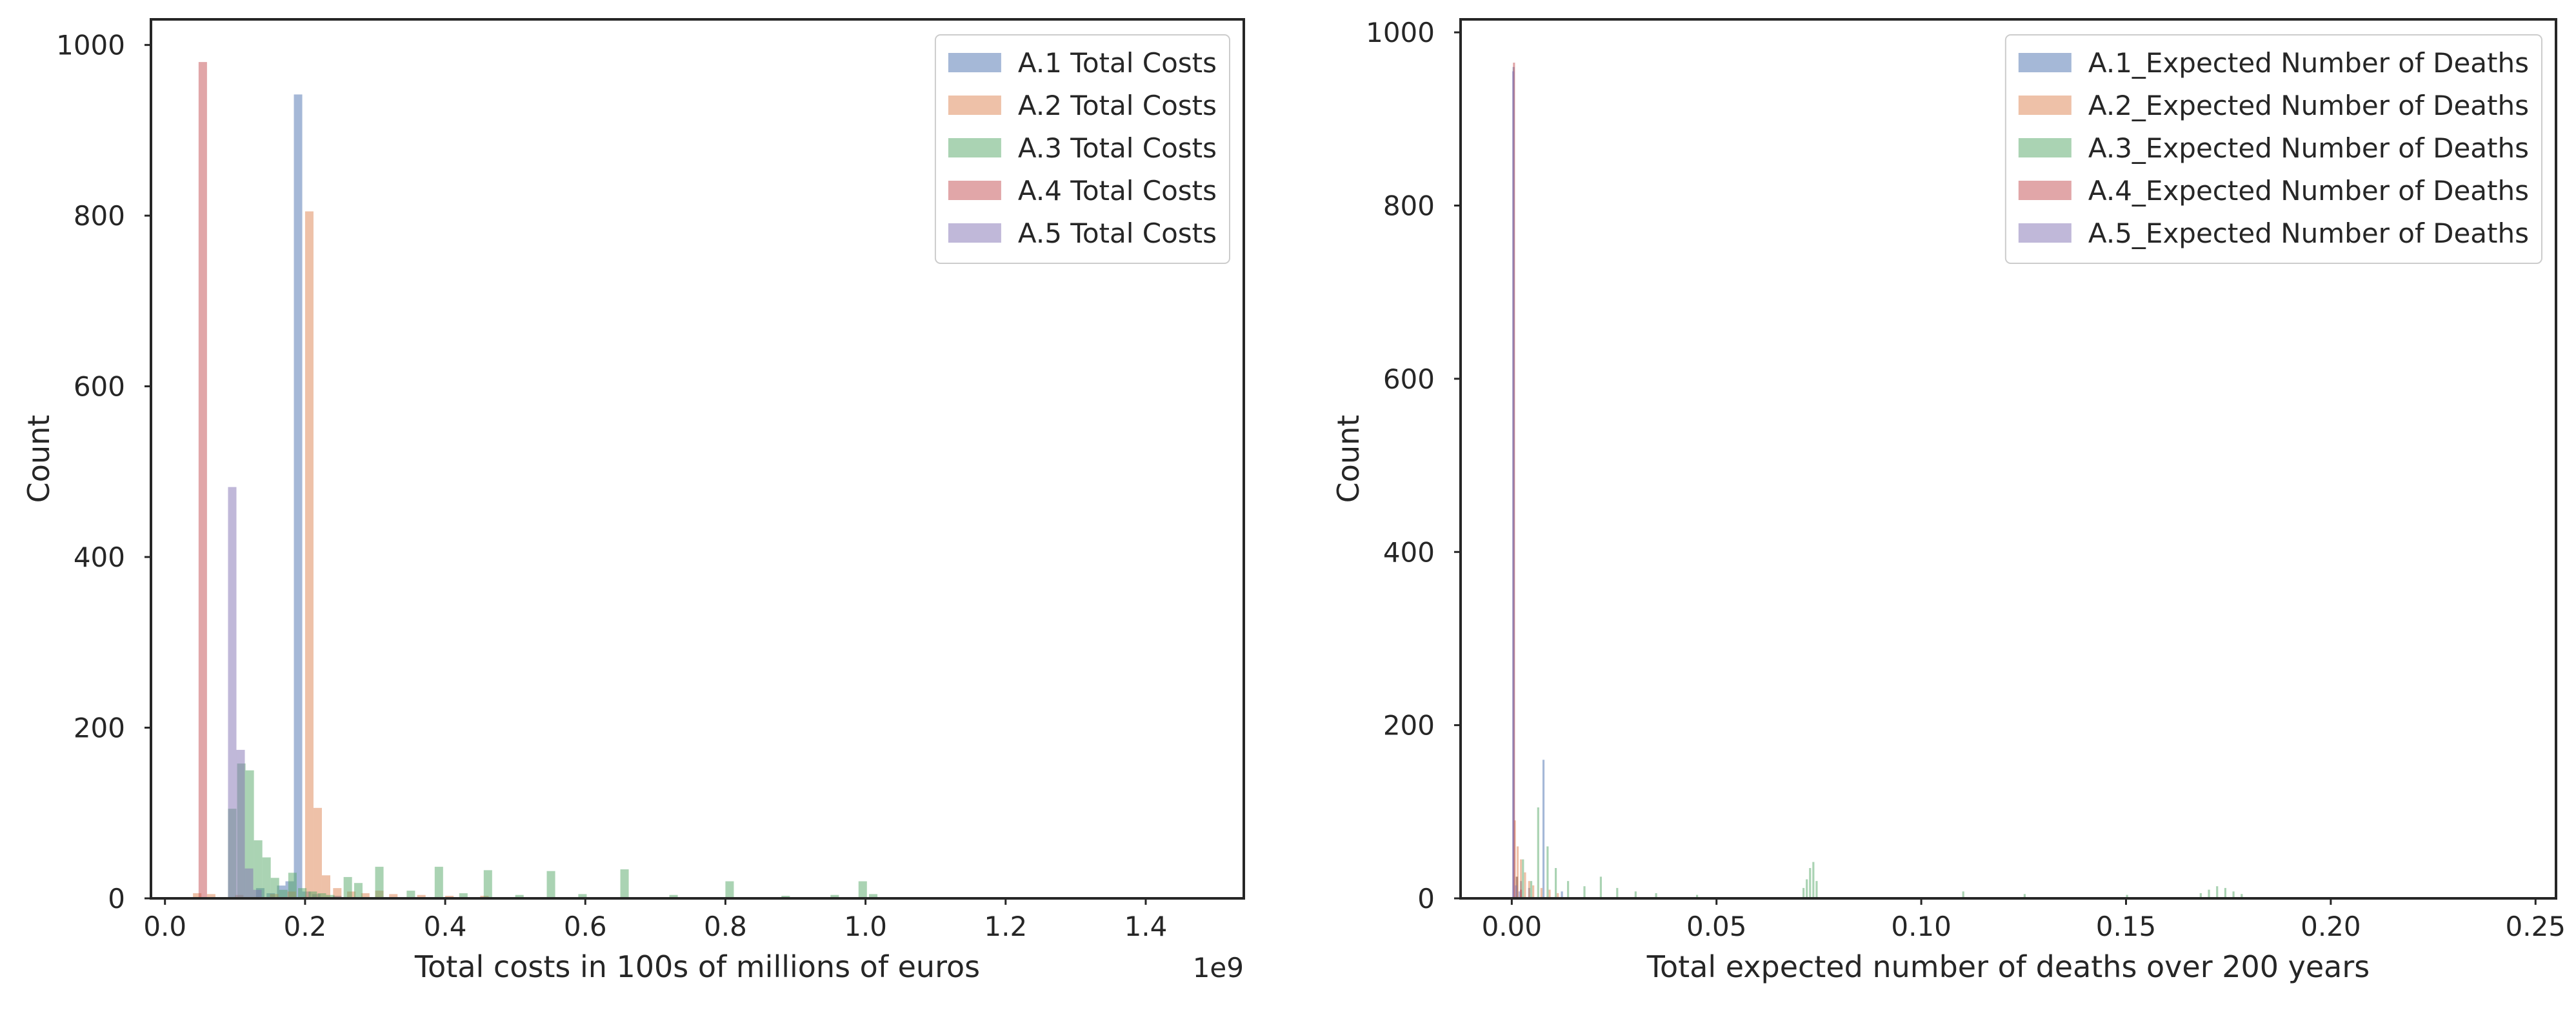 This screenshot has width=2576, height=1010. What do you see at coordinates (38, 459) in the screenshot?
I see `chart-0-y-axis-label: Count` at bounding box center [38, 459].